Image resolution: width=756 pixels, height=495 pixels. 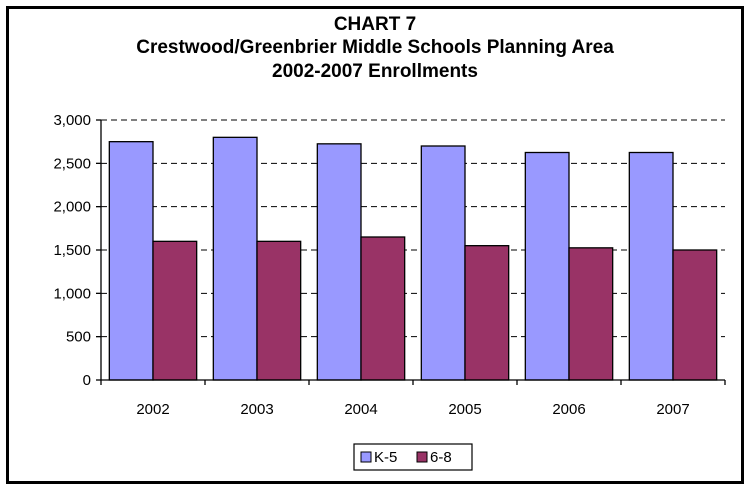 I want to click on y-tick-label: 1,000, so click(x=72, y=293).